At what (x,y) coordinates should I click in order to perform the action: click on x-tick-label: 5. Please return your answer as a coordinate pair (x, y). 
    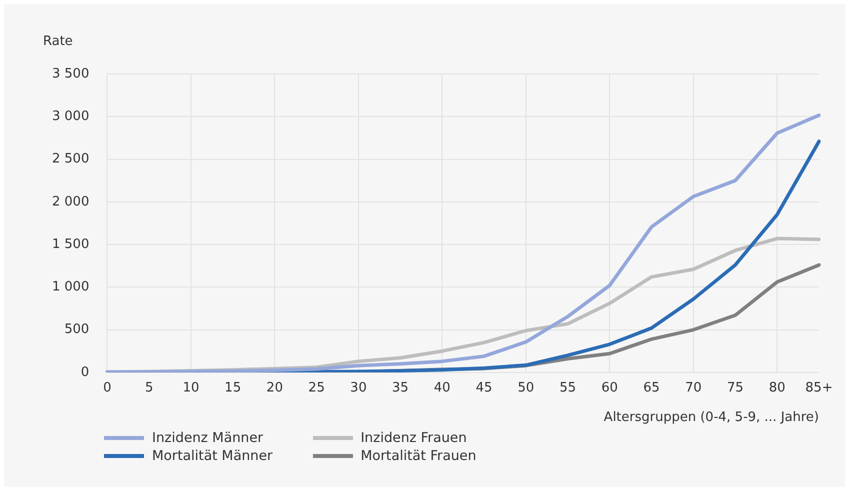
    Looking at the image, I should click on (149, 388).